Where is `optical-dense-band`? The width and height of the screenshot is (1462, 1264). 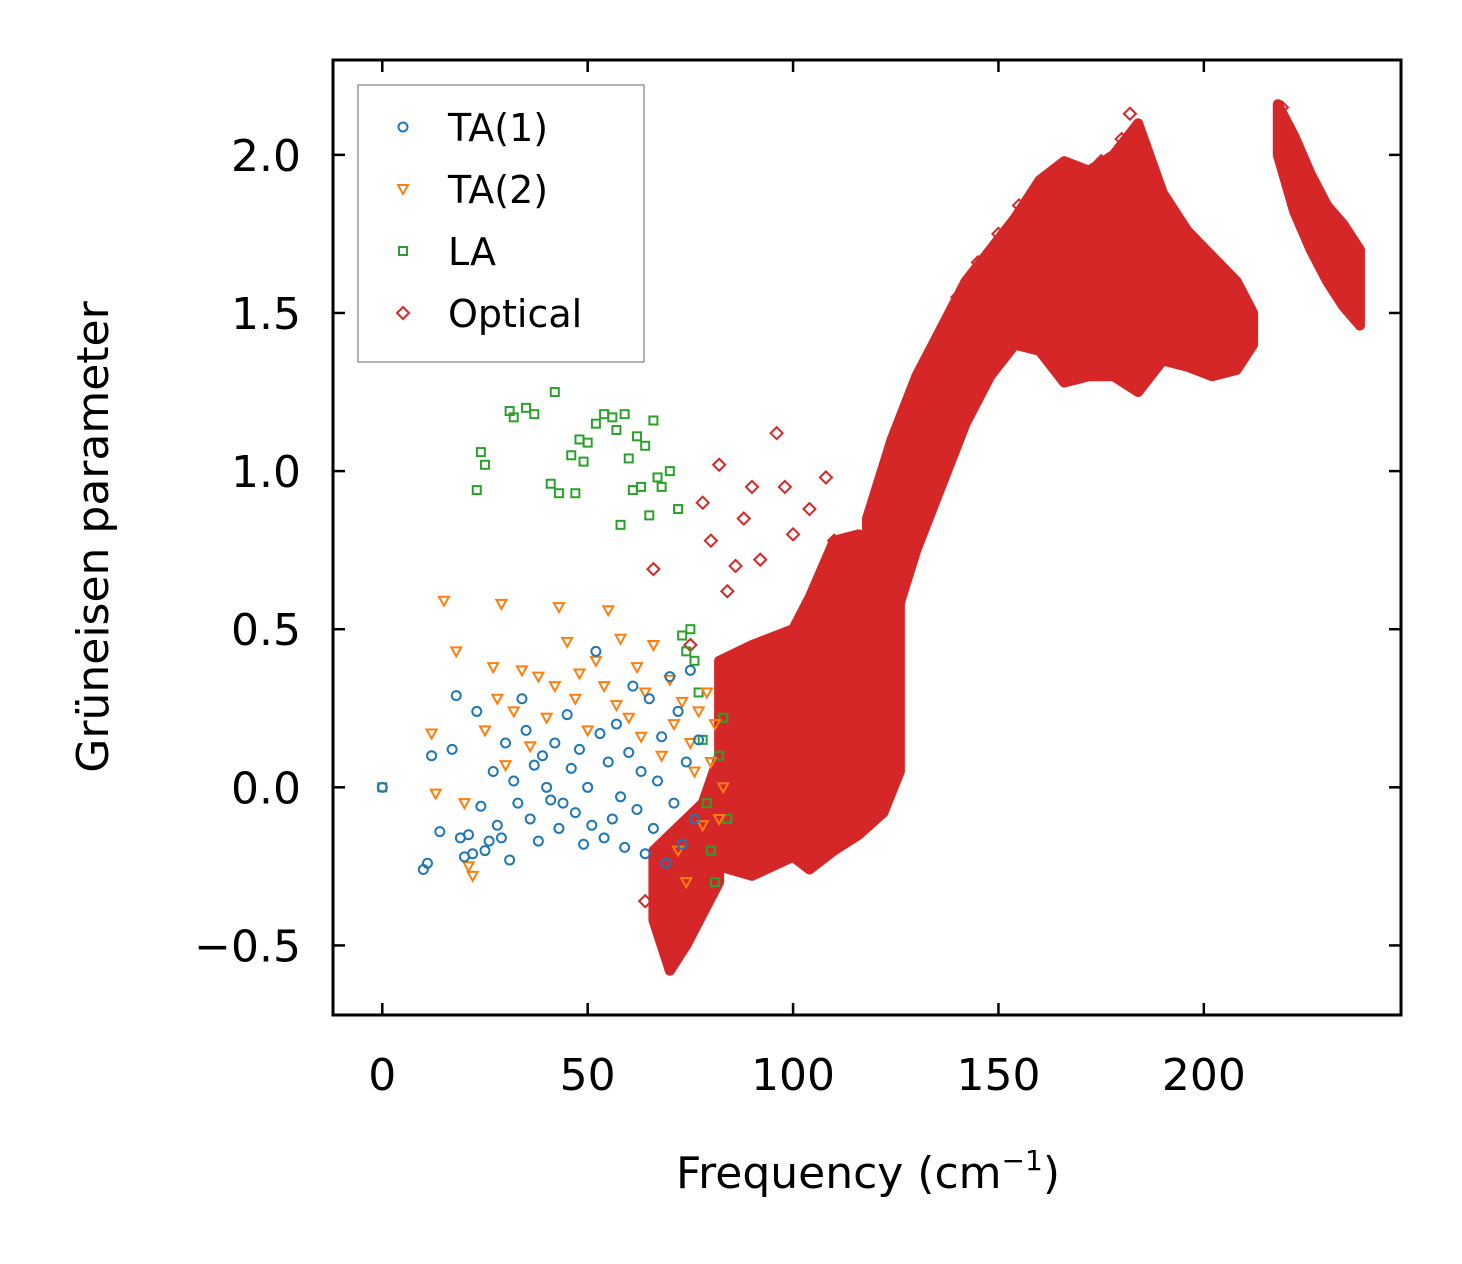 optical-dense-band is located at coordinates (809, 705).